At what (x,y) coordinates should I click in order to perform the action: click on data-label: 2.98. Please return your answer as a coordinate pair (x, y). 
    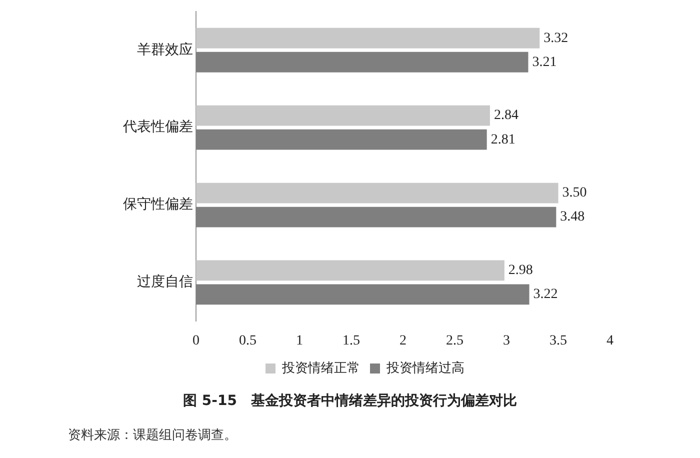
    Looking at the image, I should click on (520, 270).